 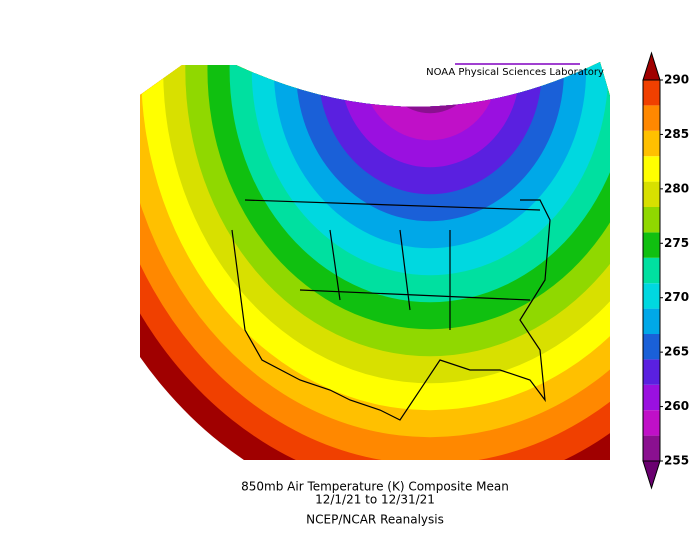 I want to click on colorbar: 255 260 265 270 275 280 285 290, so click(x=665, y=270).